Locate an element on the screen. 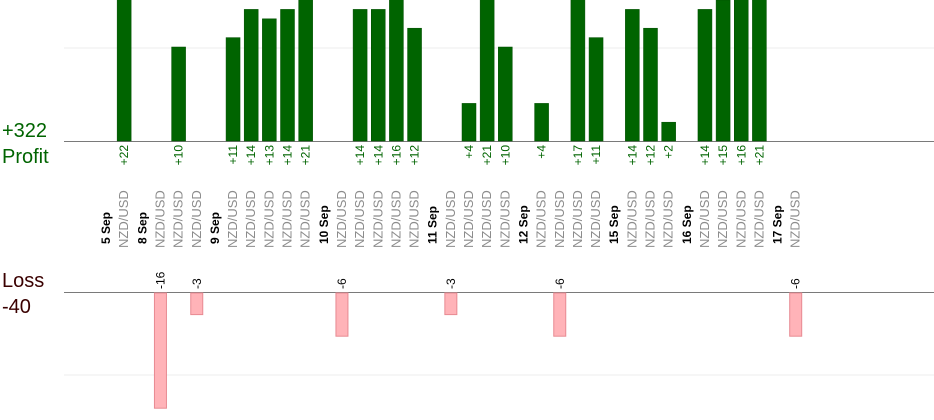 The image size is (934, 420). date-label: 10 Sep is located at coordinates (324, 224).